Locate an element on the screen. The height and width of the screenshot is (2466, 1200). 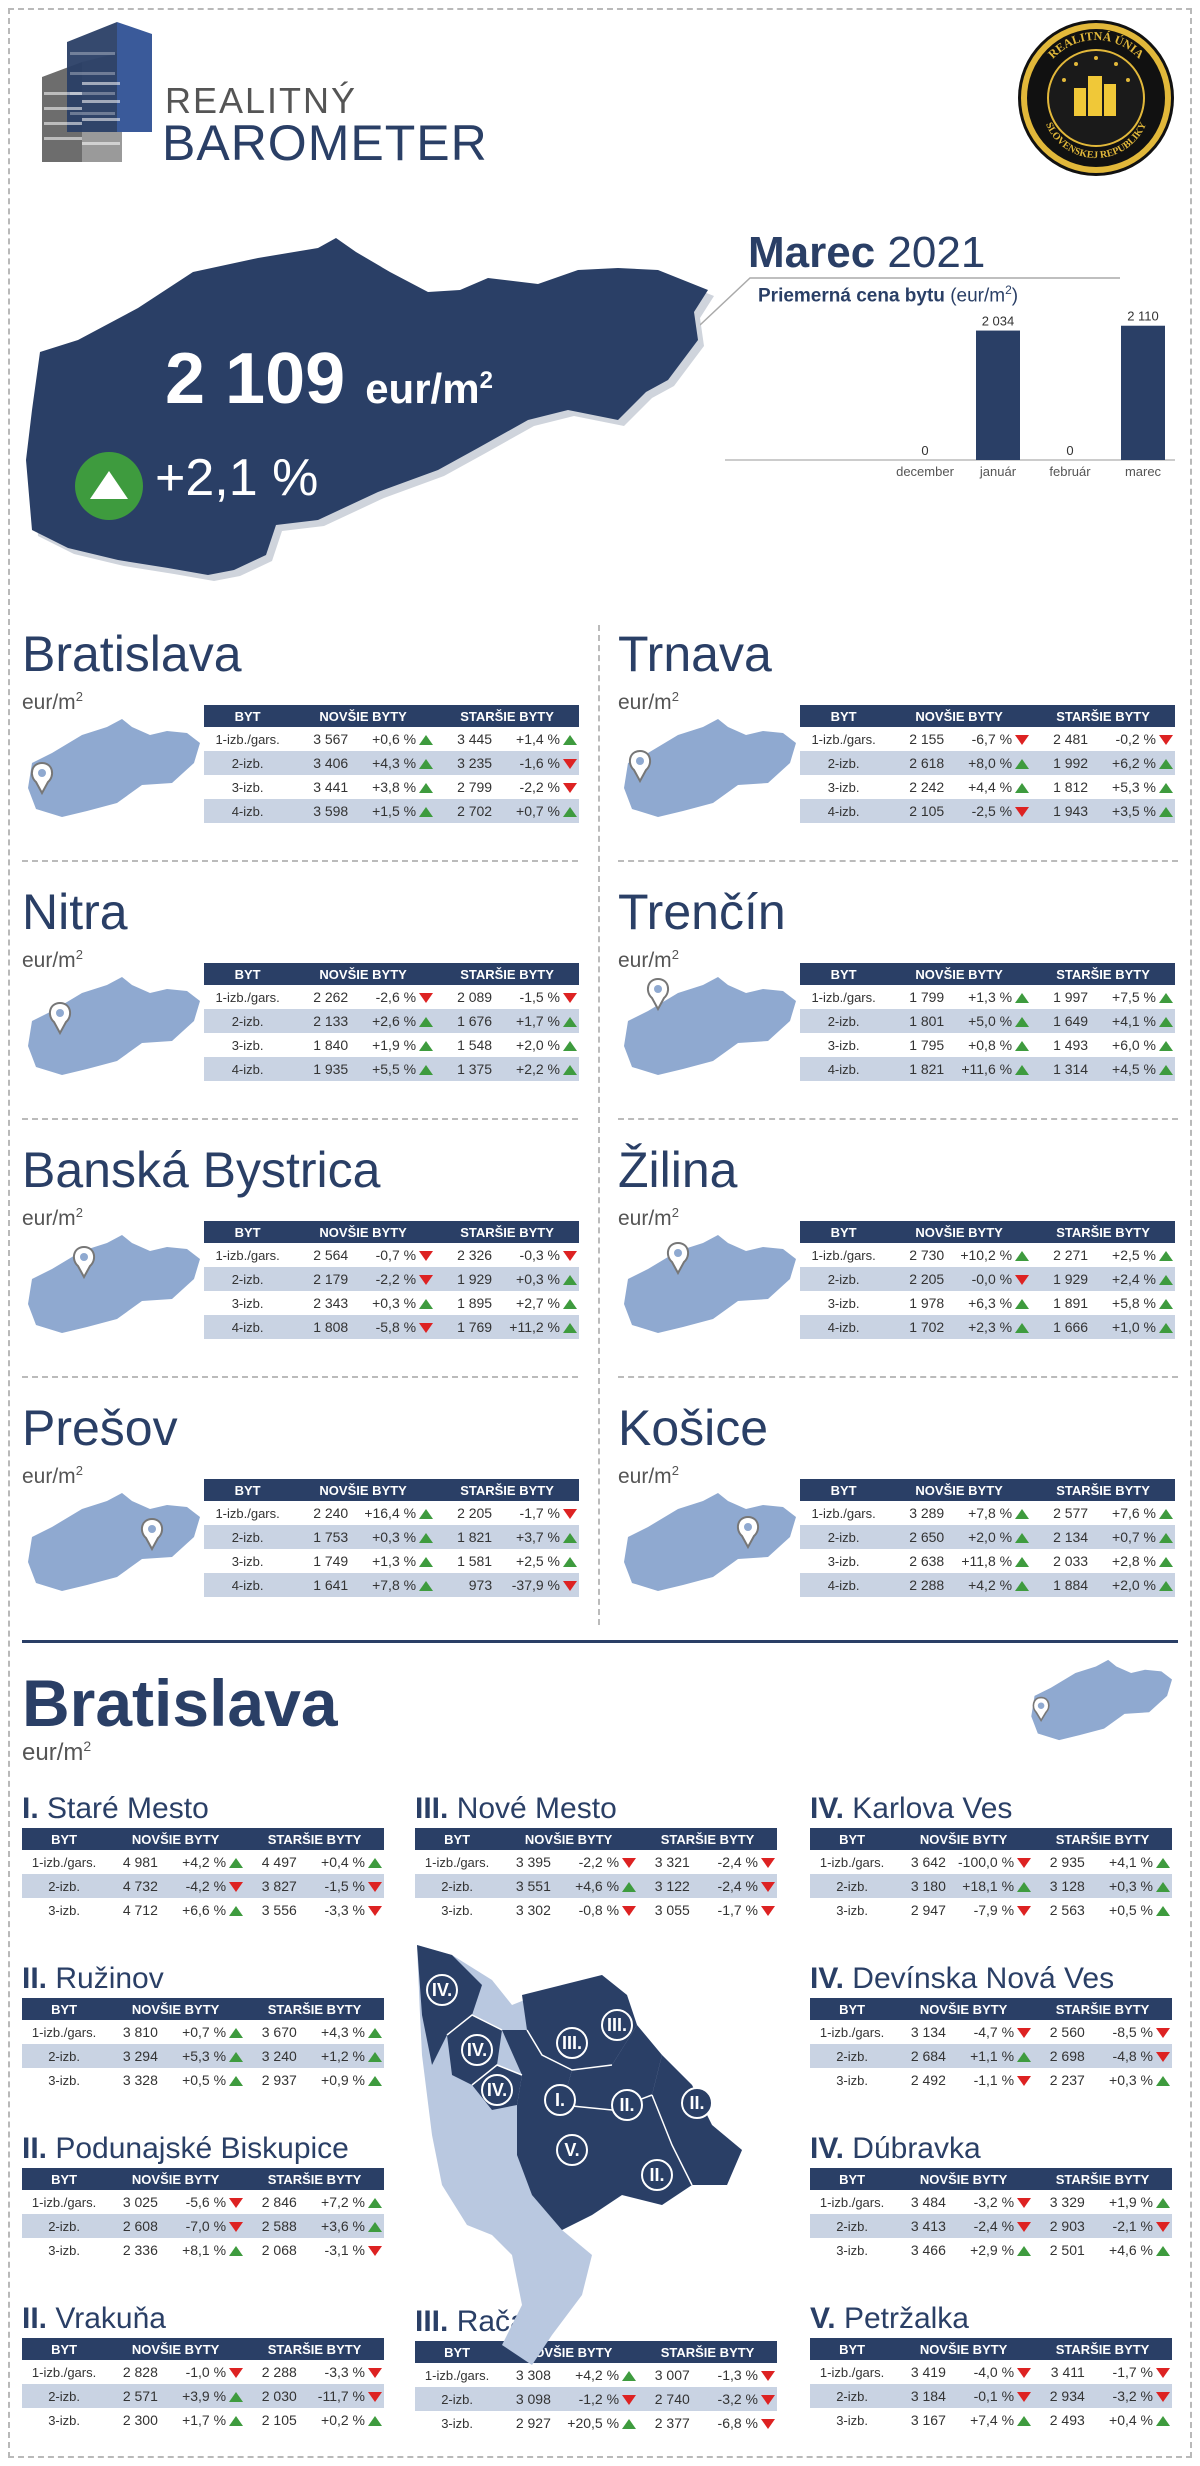
logo-buildings-icon is located at coordinates (97, 92).